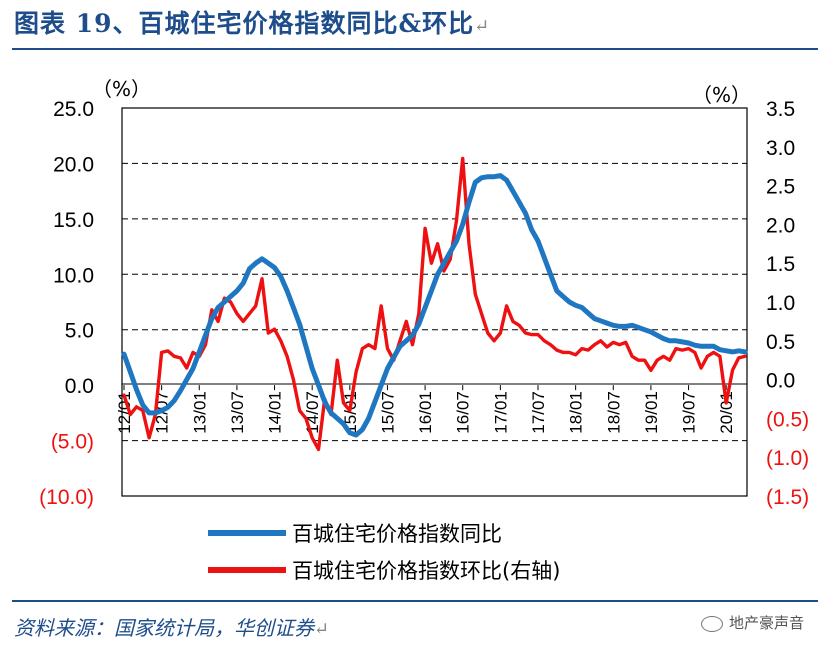  What do you see at coordinates (780, 342) in the screenshot?
I see `right-tick-label: 0.5` at bounding box center [780, 342].